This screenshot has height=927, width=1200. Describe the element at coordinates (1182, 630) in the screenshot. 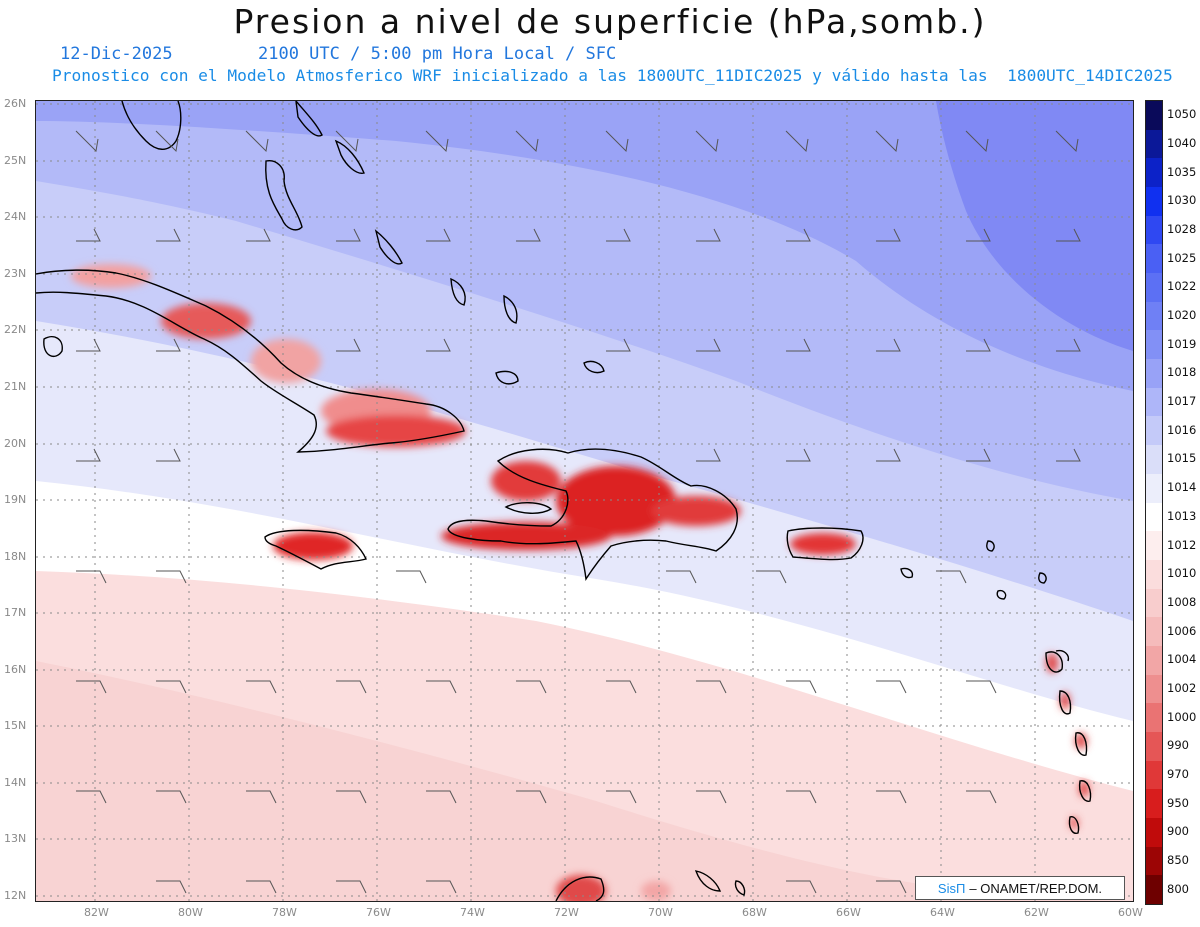

I see `colorbar-label: 1006` at that location.